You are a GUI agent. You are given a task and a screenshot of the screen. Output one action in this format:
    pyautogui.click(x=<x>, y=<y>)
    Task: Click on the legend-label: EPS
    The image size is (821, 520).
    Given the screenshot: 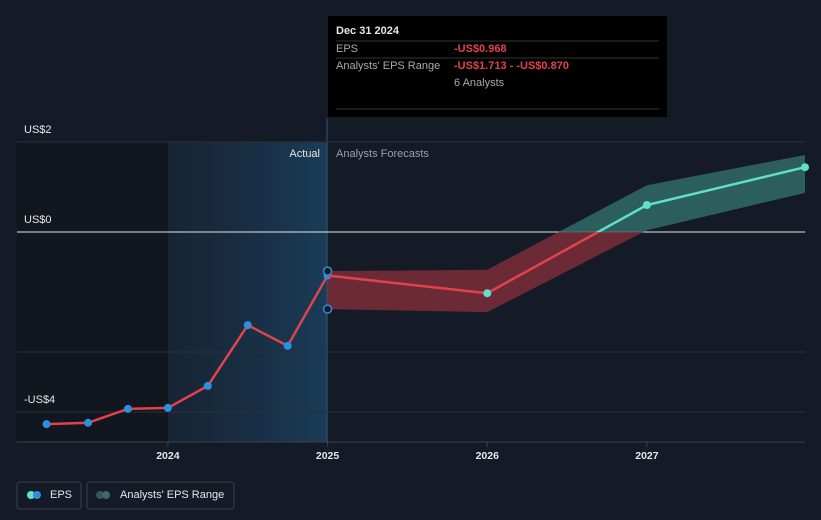 What is the action you would take?
    pyautogui.click(x=61, y=495)
    